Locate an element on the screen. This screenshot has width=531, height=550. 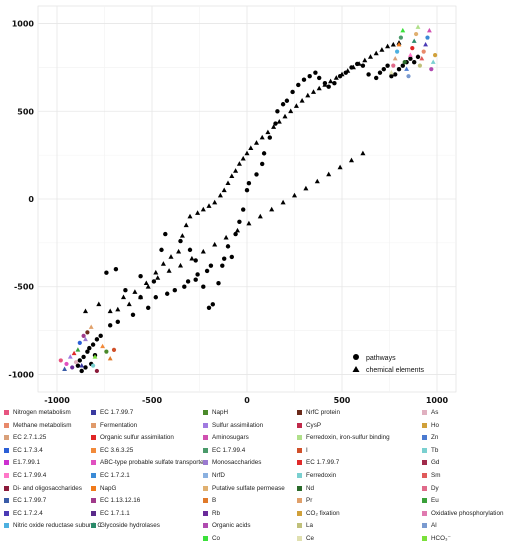
legend-item: Co is located at coordinates (211, 538).